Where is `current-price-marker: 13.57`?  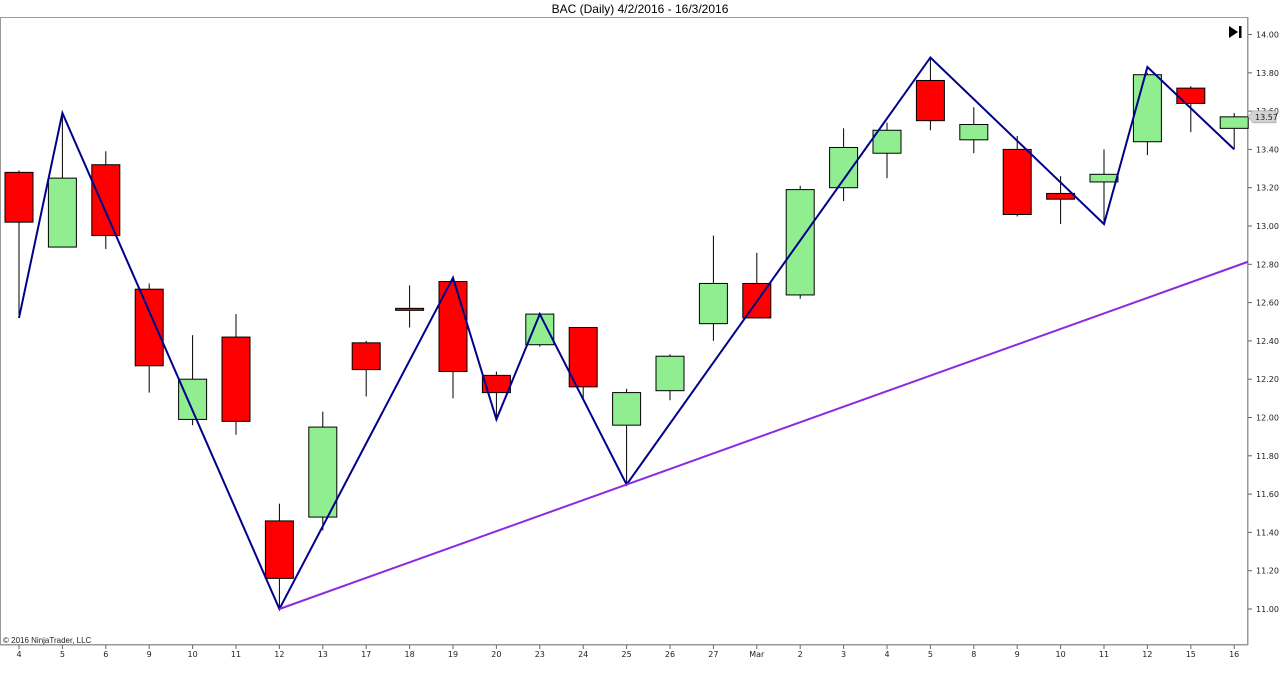
current-price-marker: 13.57 is located at coordinates (1262, 117).